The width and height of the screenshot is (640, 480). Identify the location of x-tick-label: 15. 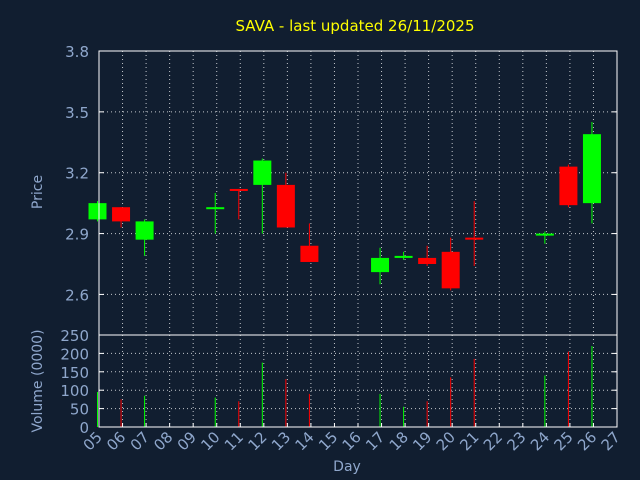
(328, 441).